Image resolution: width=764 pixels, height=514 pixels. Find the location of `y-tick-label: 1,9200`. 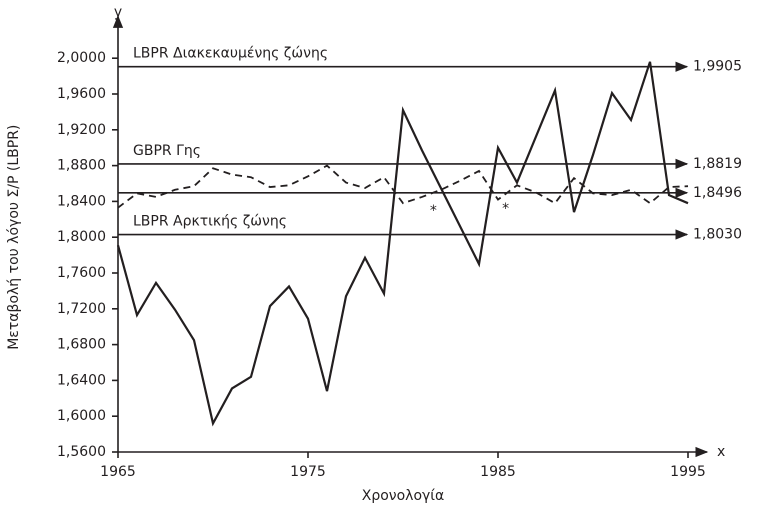

y-tick-label: 1,9200 is located at coordinates (81, 130).